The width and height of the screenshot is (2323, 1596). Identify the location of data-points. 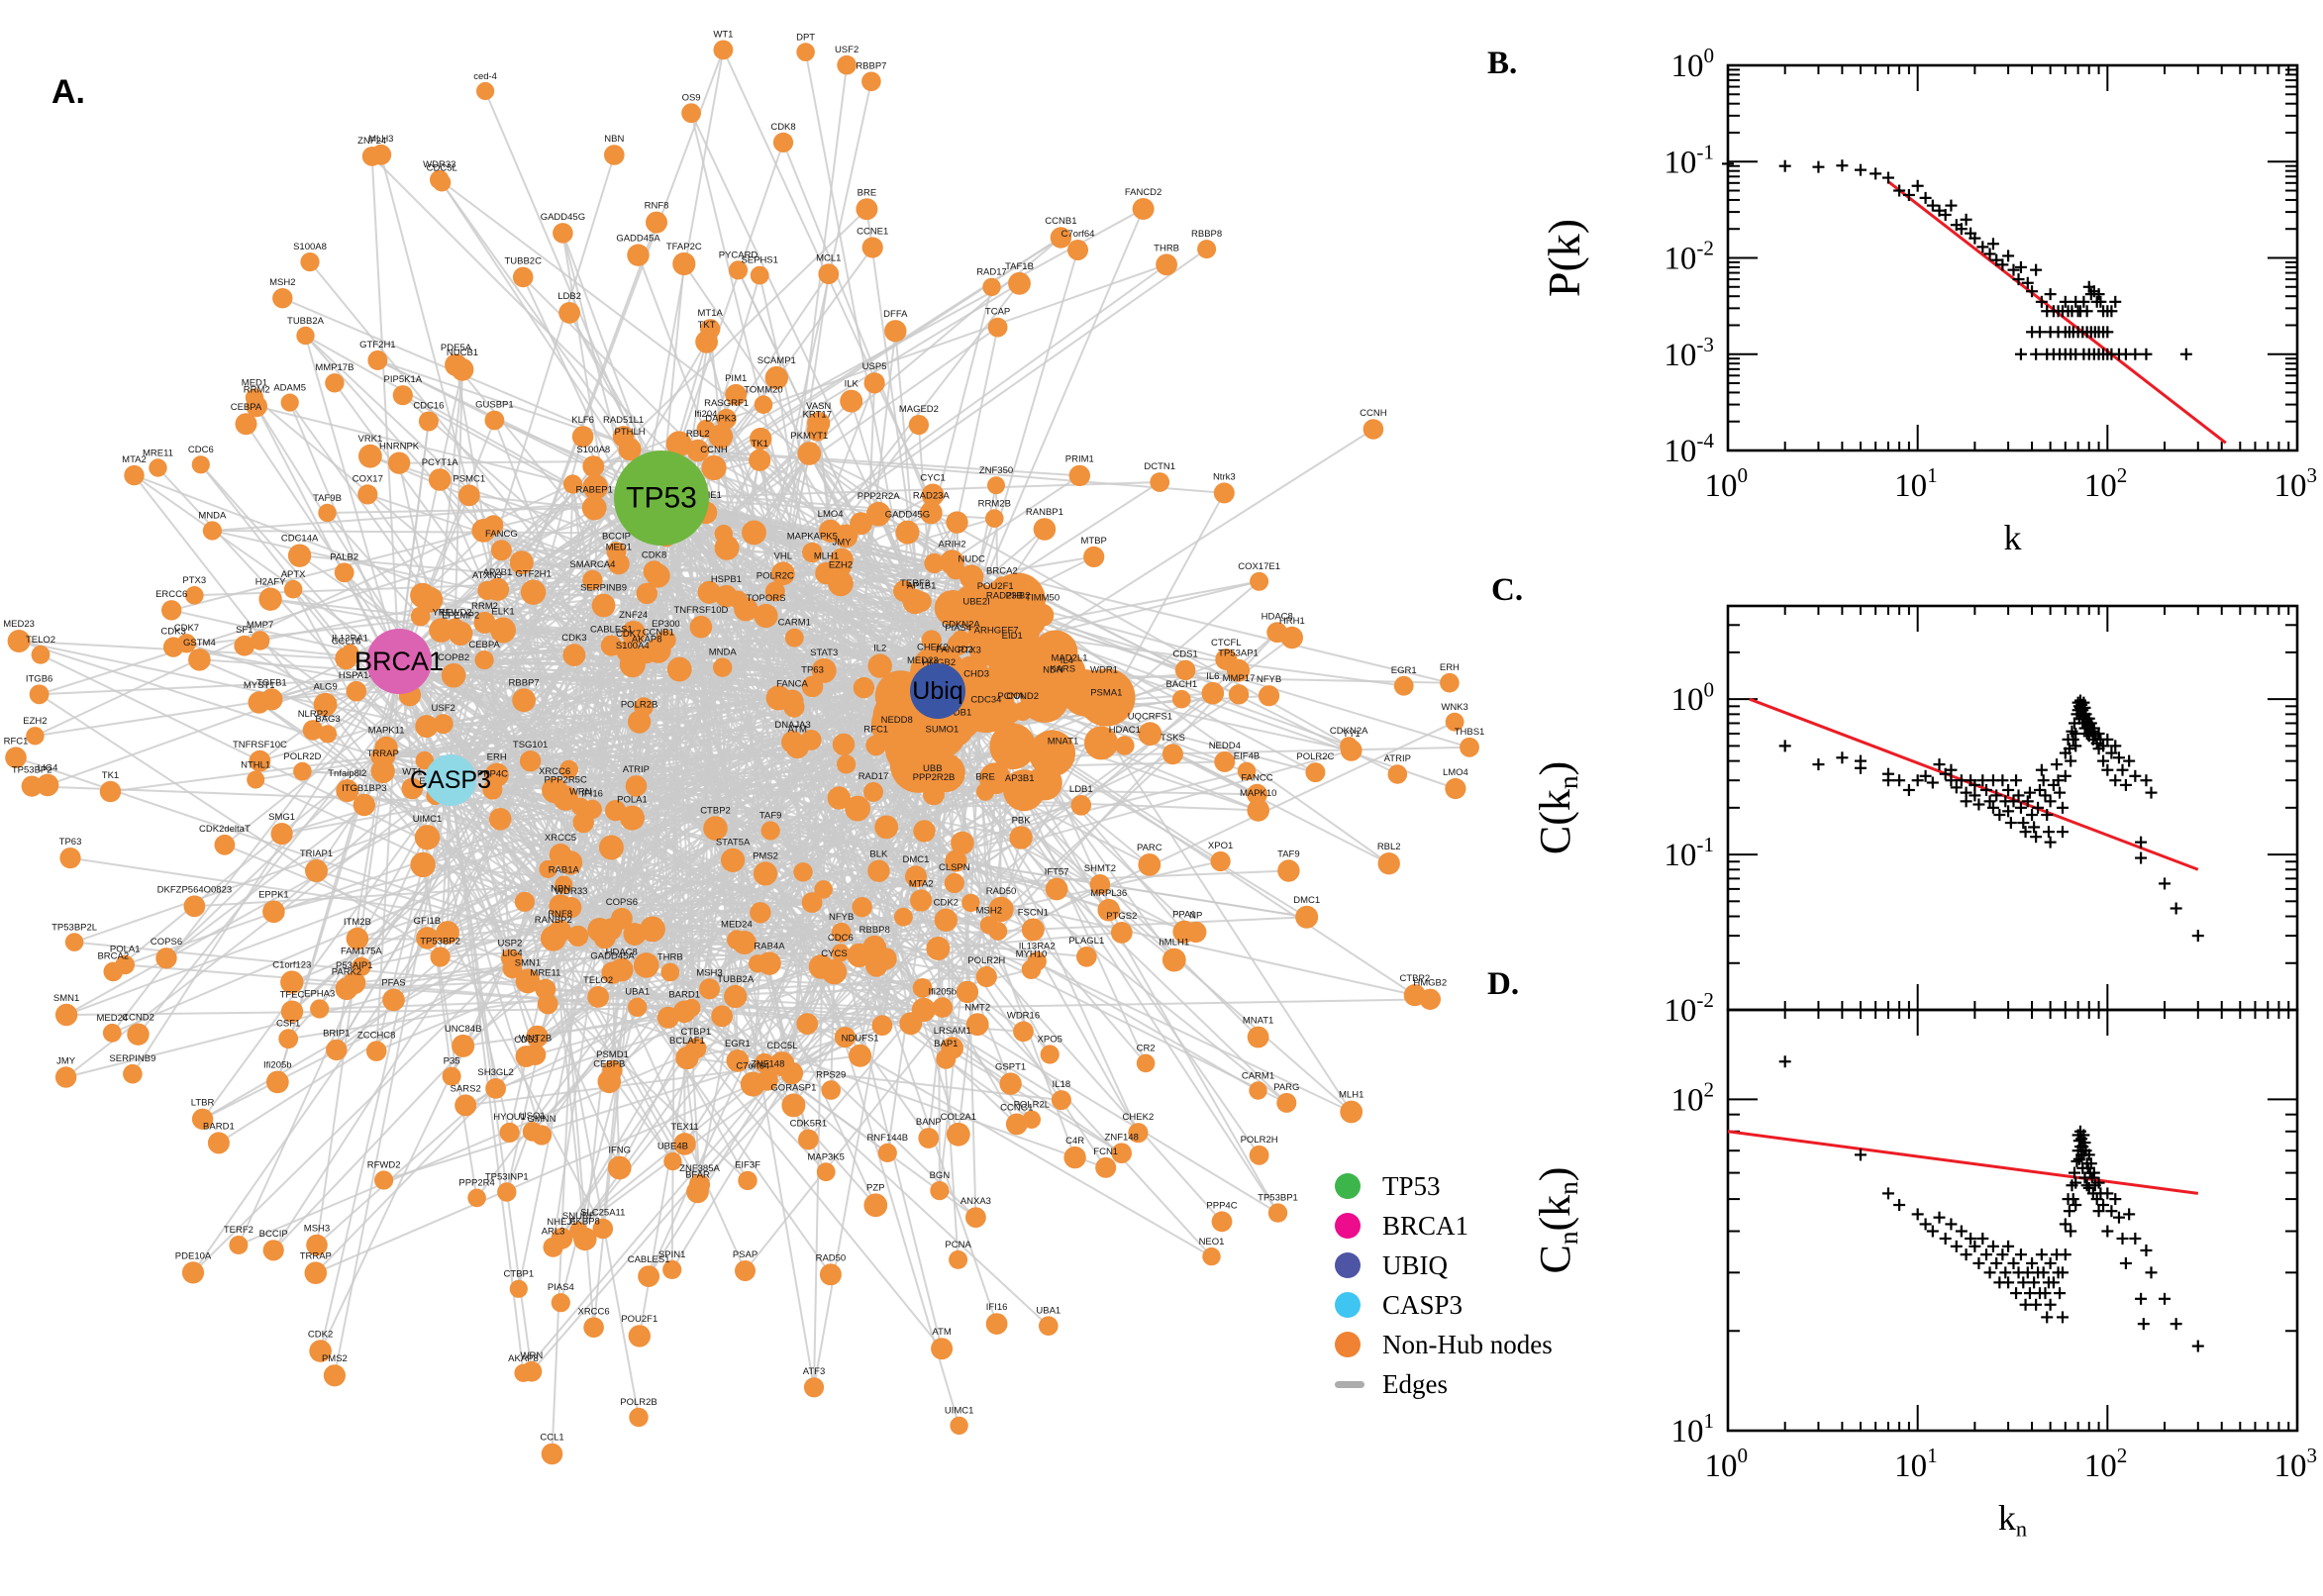
(1991, 818).